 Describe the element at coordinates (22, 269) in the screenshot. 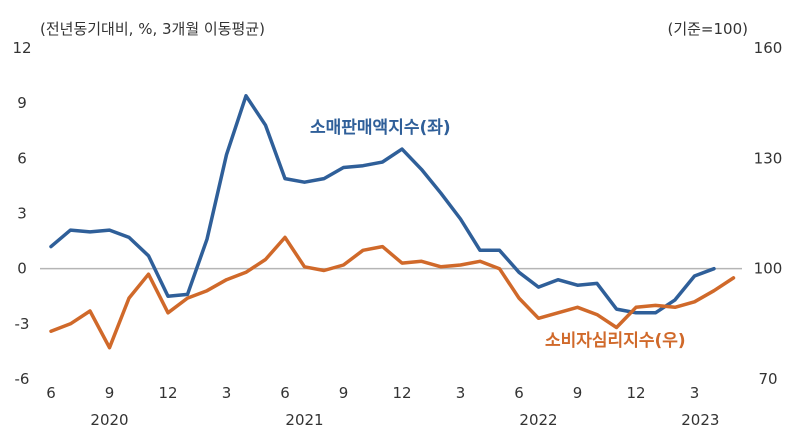

I see `left-y-tick-label: 0` at that location.